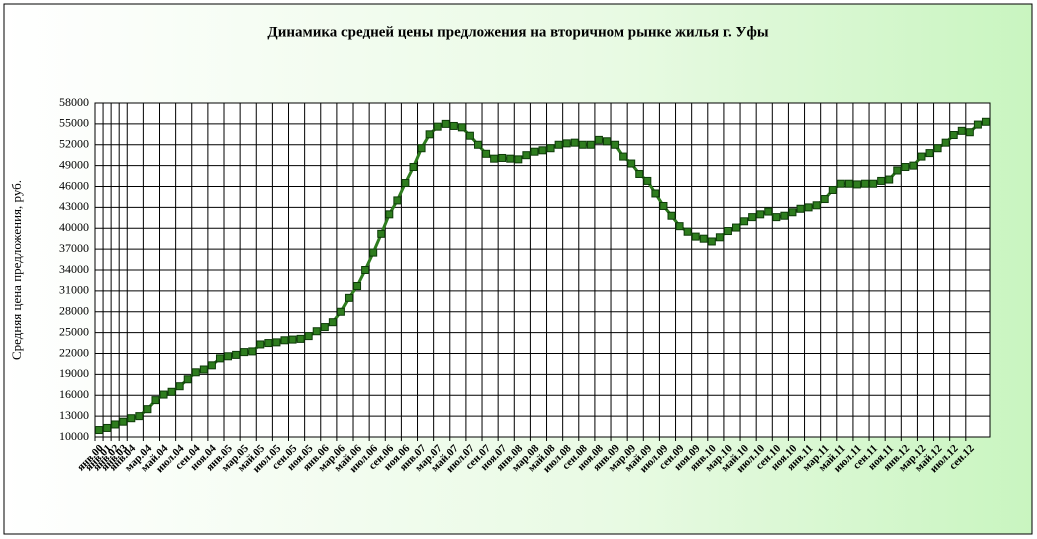  What do you see at coordinates (74, 144) in the screenshot?
I see `y-tick-label: 52000` at bounding box center [74, 144].